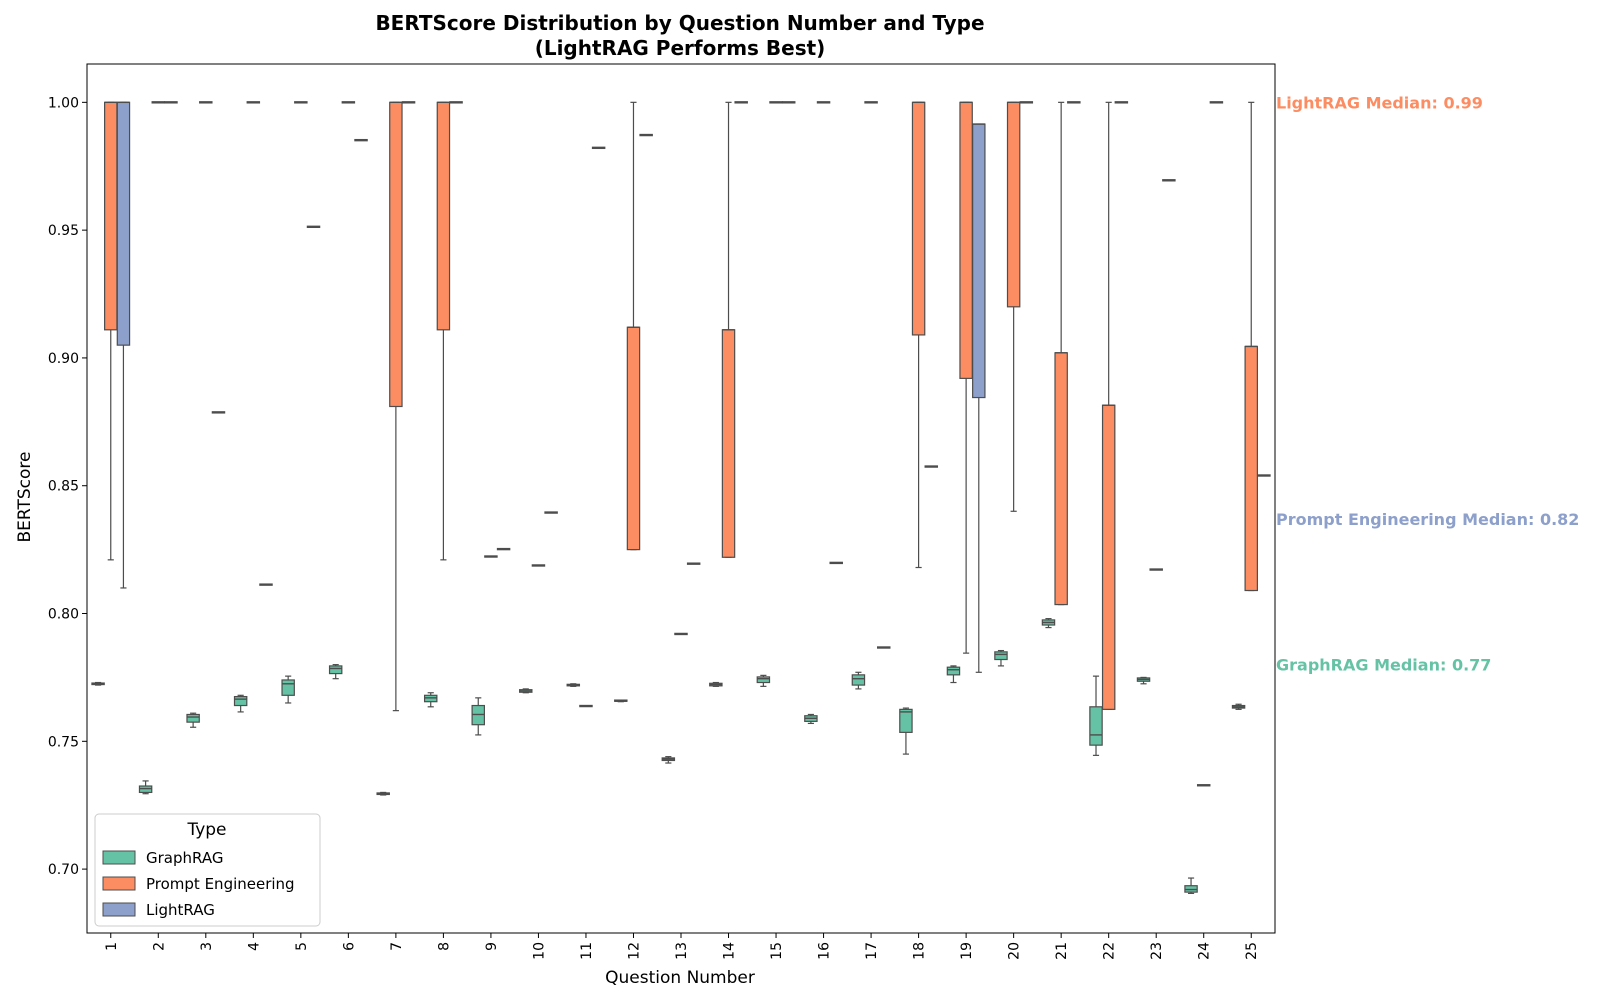  Describe the element at coordinates (634, 951) in the screenshot. I see `x-tick-label: 12` at that location.